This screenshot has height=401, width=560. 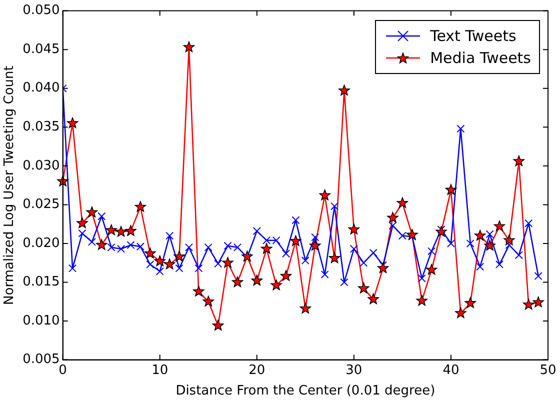 What do you see at coordinates (480, 58) in the screenshot?
I see `legend-label: Media Tweets` at bounding box center [480, 58].